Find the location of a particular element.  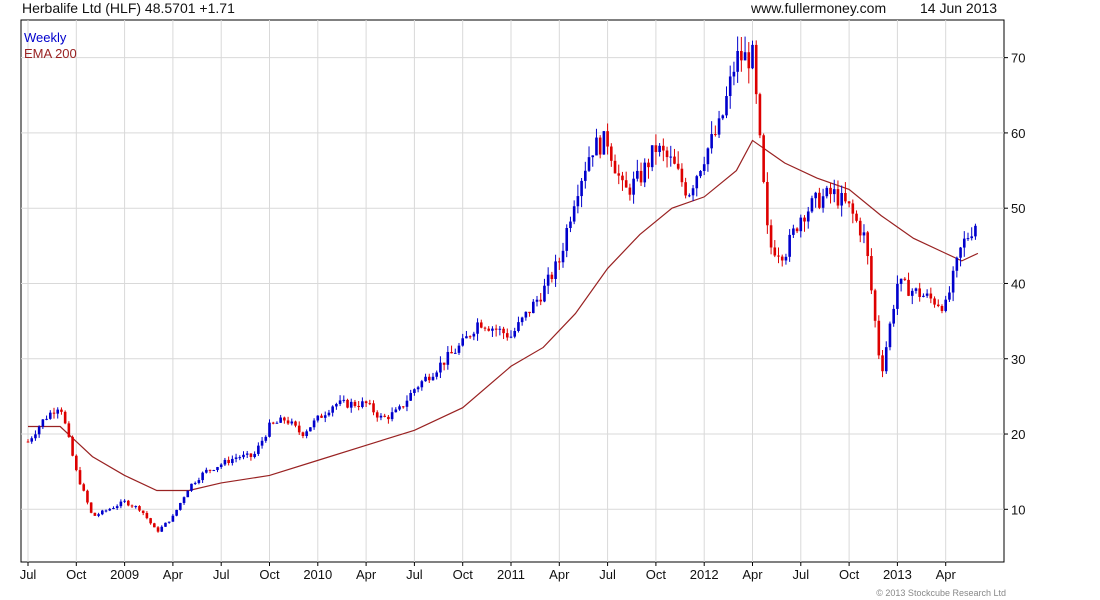

x-tick-label: Jul is located at coordinates (28, 574).